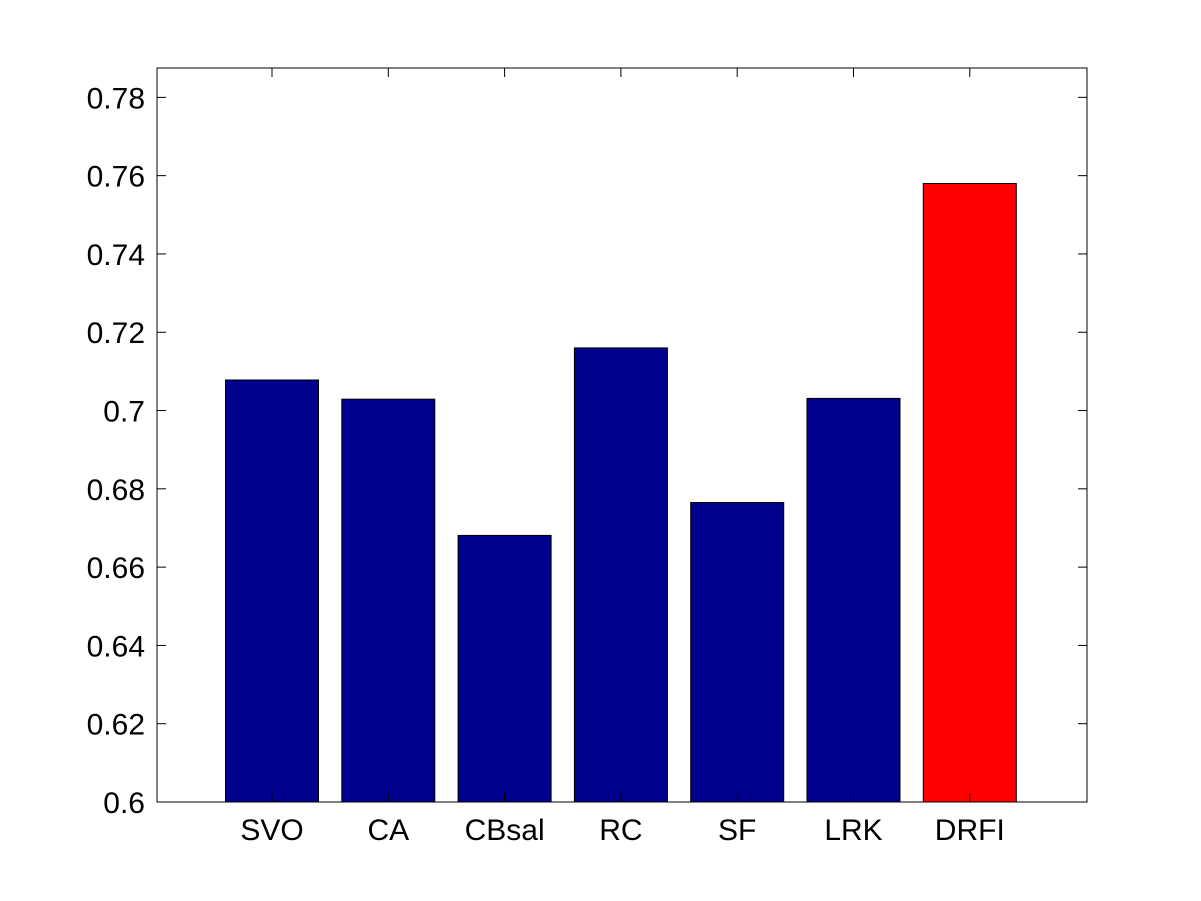 The height and width of the screenshot is (901, 1201). What do you see at coordinates (388, 600) in the screenshot?
I see `bar-ca` at bounding box center [388, 600].